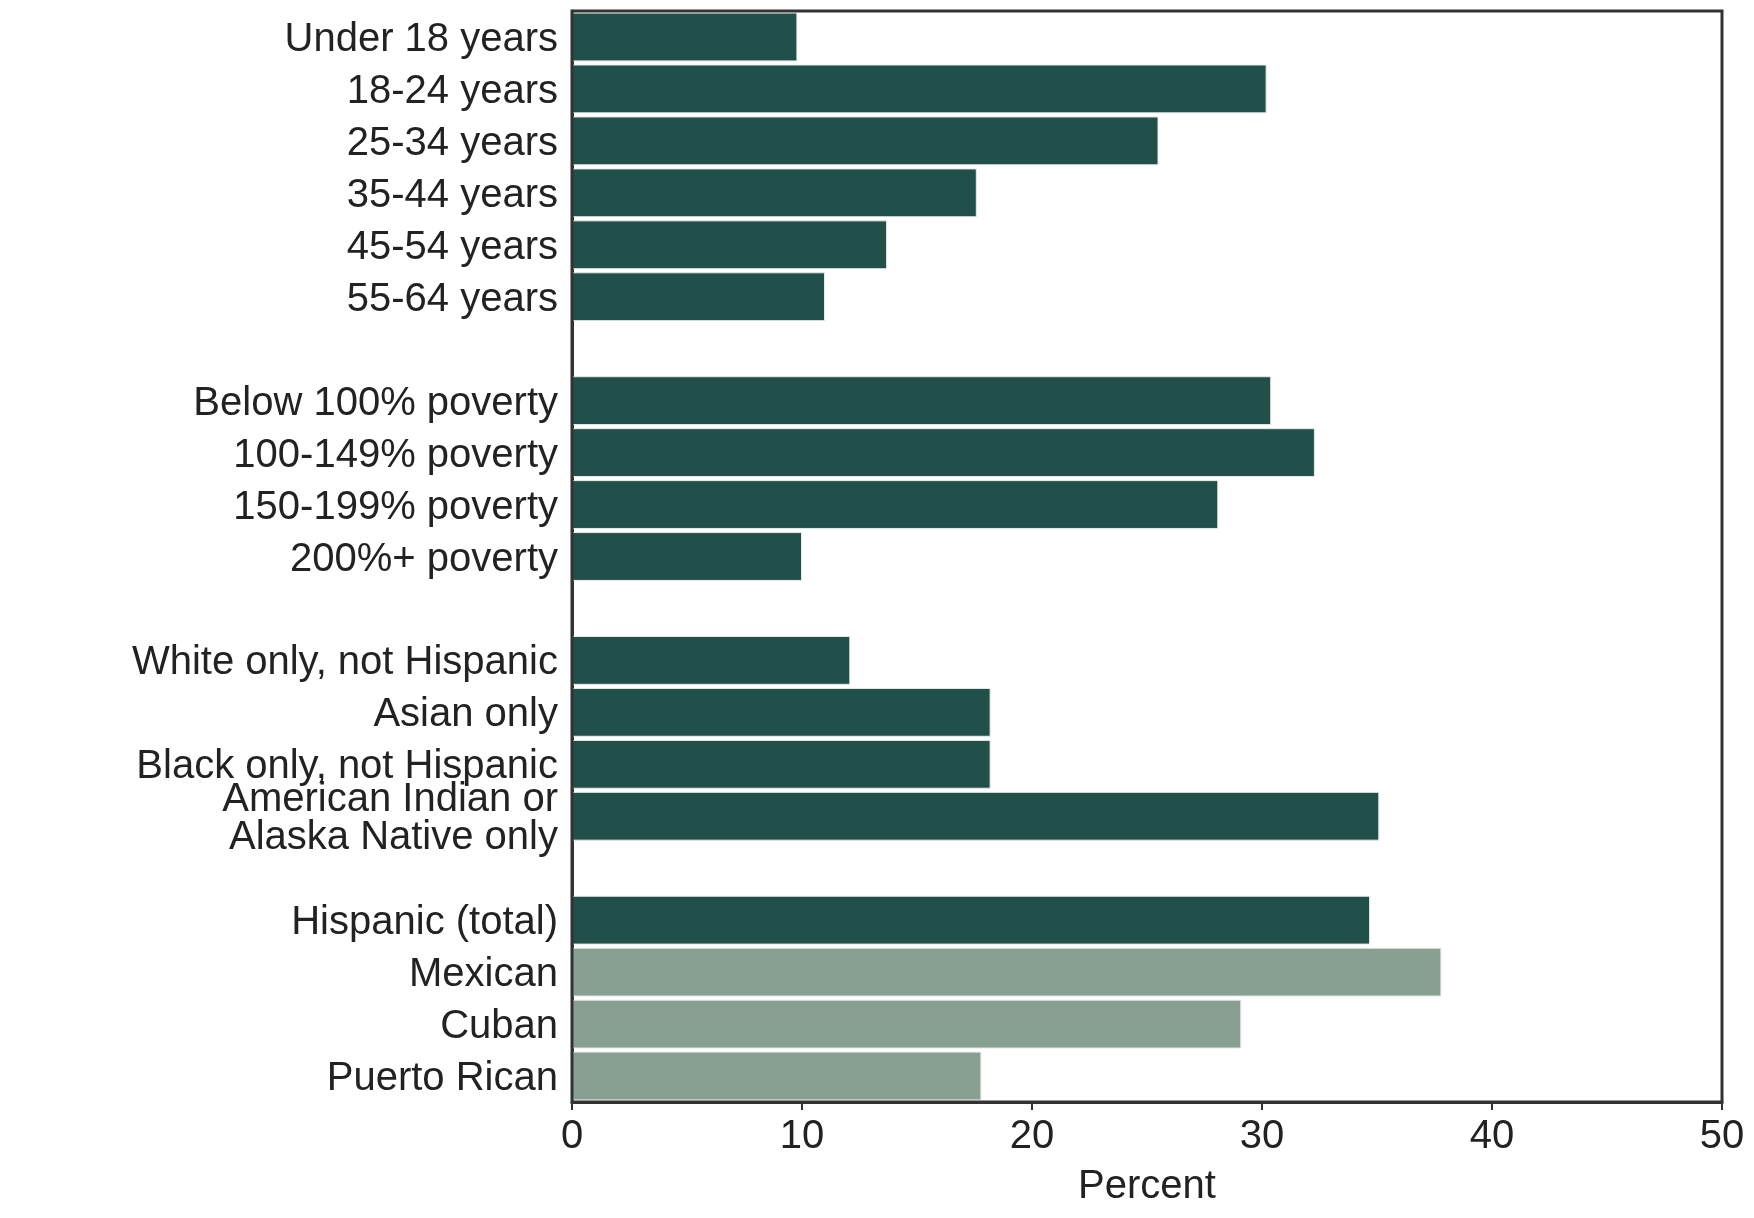  I want to click on y-tick-label: Mexican, so click(483, 972).